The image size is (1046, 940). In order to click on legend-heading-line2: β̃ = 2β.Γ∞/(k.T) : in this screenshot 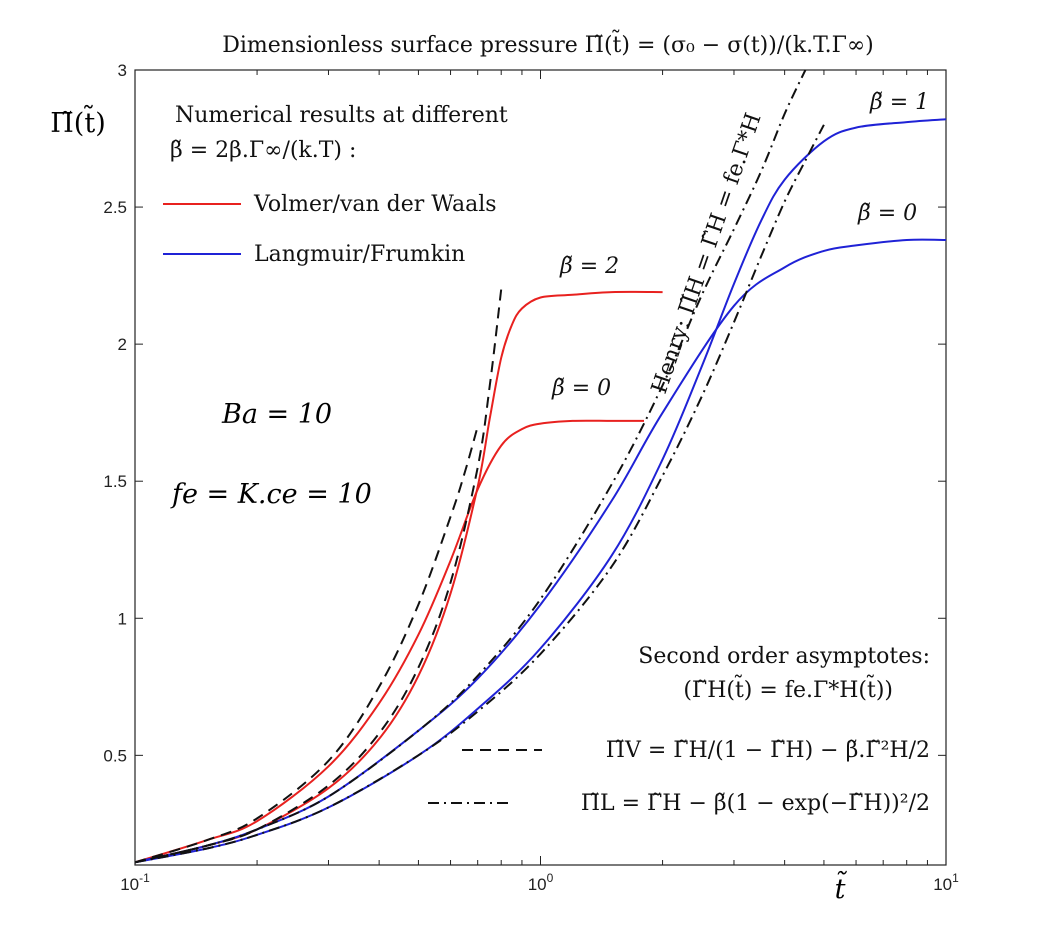, I will do `click(263, 150)`.